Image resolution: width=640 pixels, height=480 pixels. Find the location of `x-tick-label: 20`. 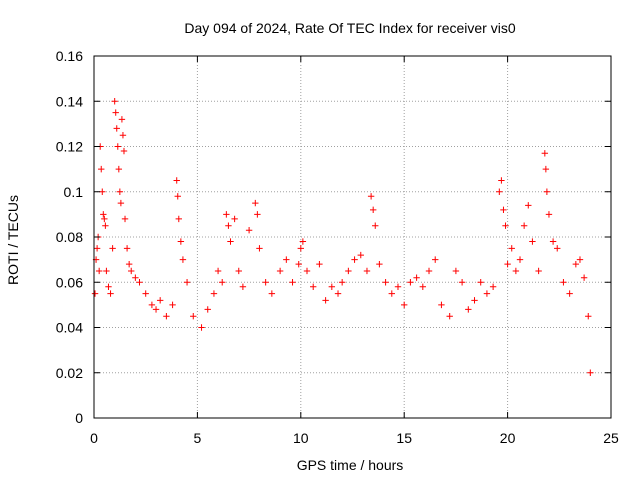

x-tick-label: 20 is located at coordinates (508, 438).